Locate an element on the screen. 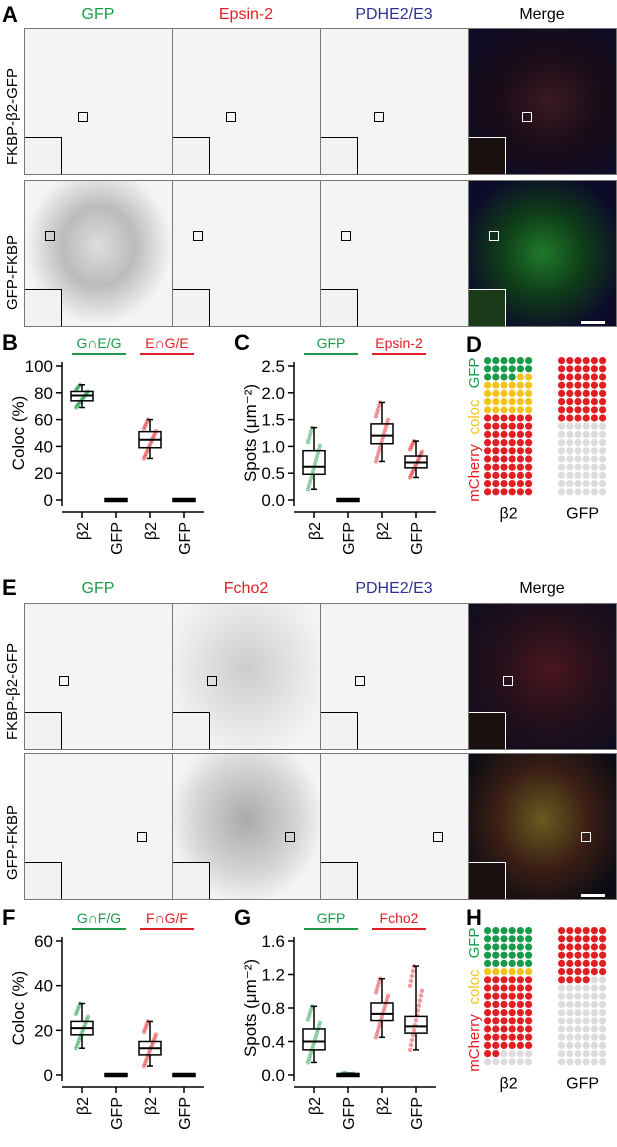 The height and width of the screenshot is (1147, 617). row-label-gfp-fkbp: GFP-FKBP is located at coordinates (12, 272).